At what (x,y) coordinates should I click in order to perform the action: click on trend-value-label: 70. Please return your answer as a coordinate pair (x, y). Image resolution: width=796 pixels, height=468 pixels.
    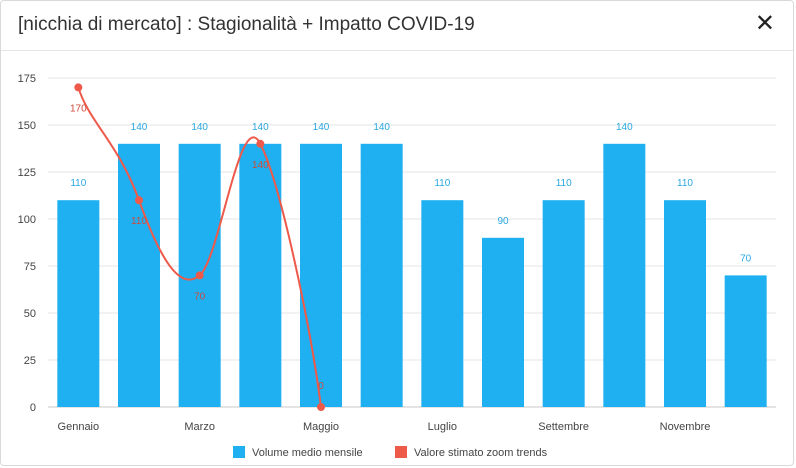
    Looking at the image, I should click on (200, 296).